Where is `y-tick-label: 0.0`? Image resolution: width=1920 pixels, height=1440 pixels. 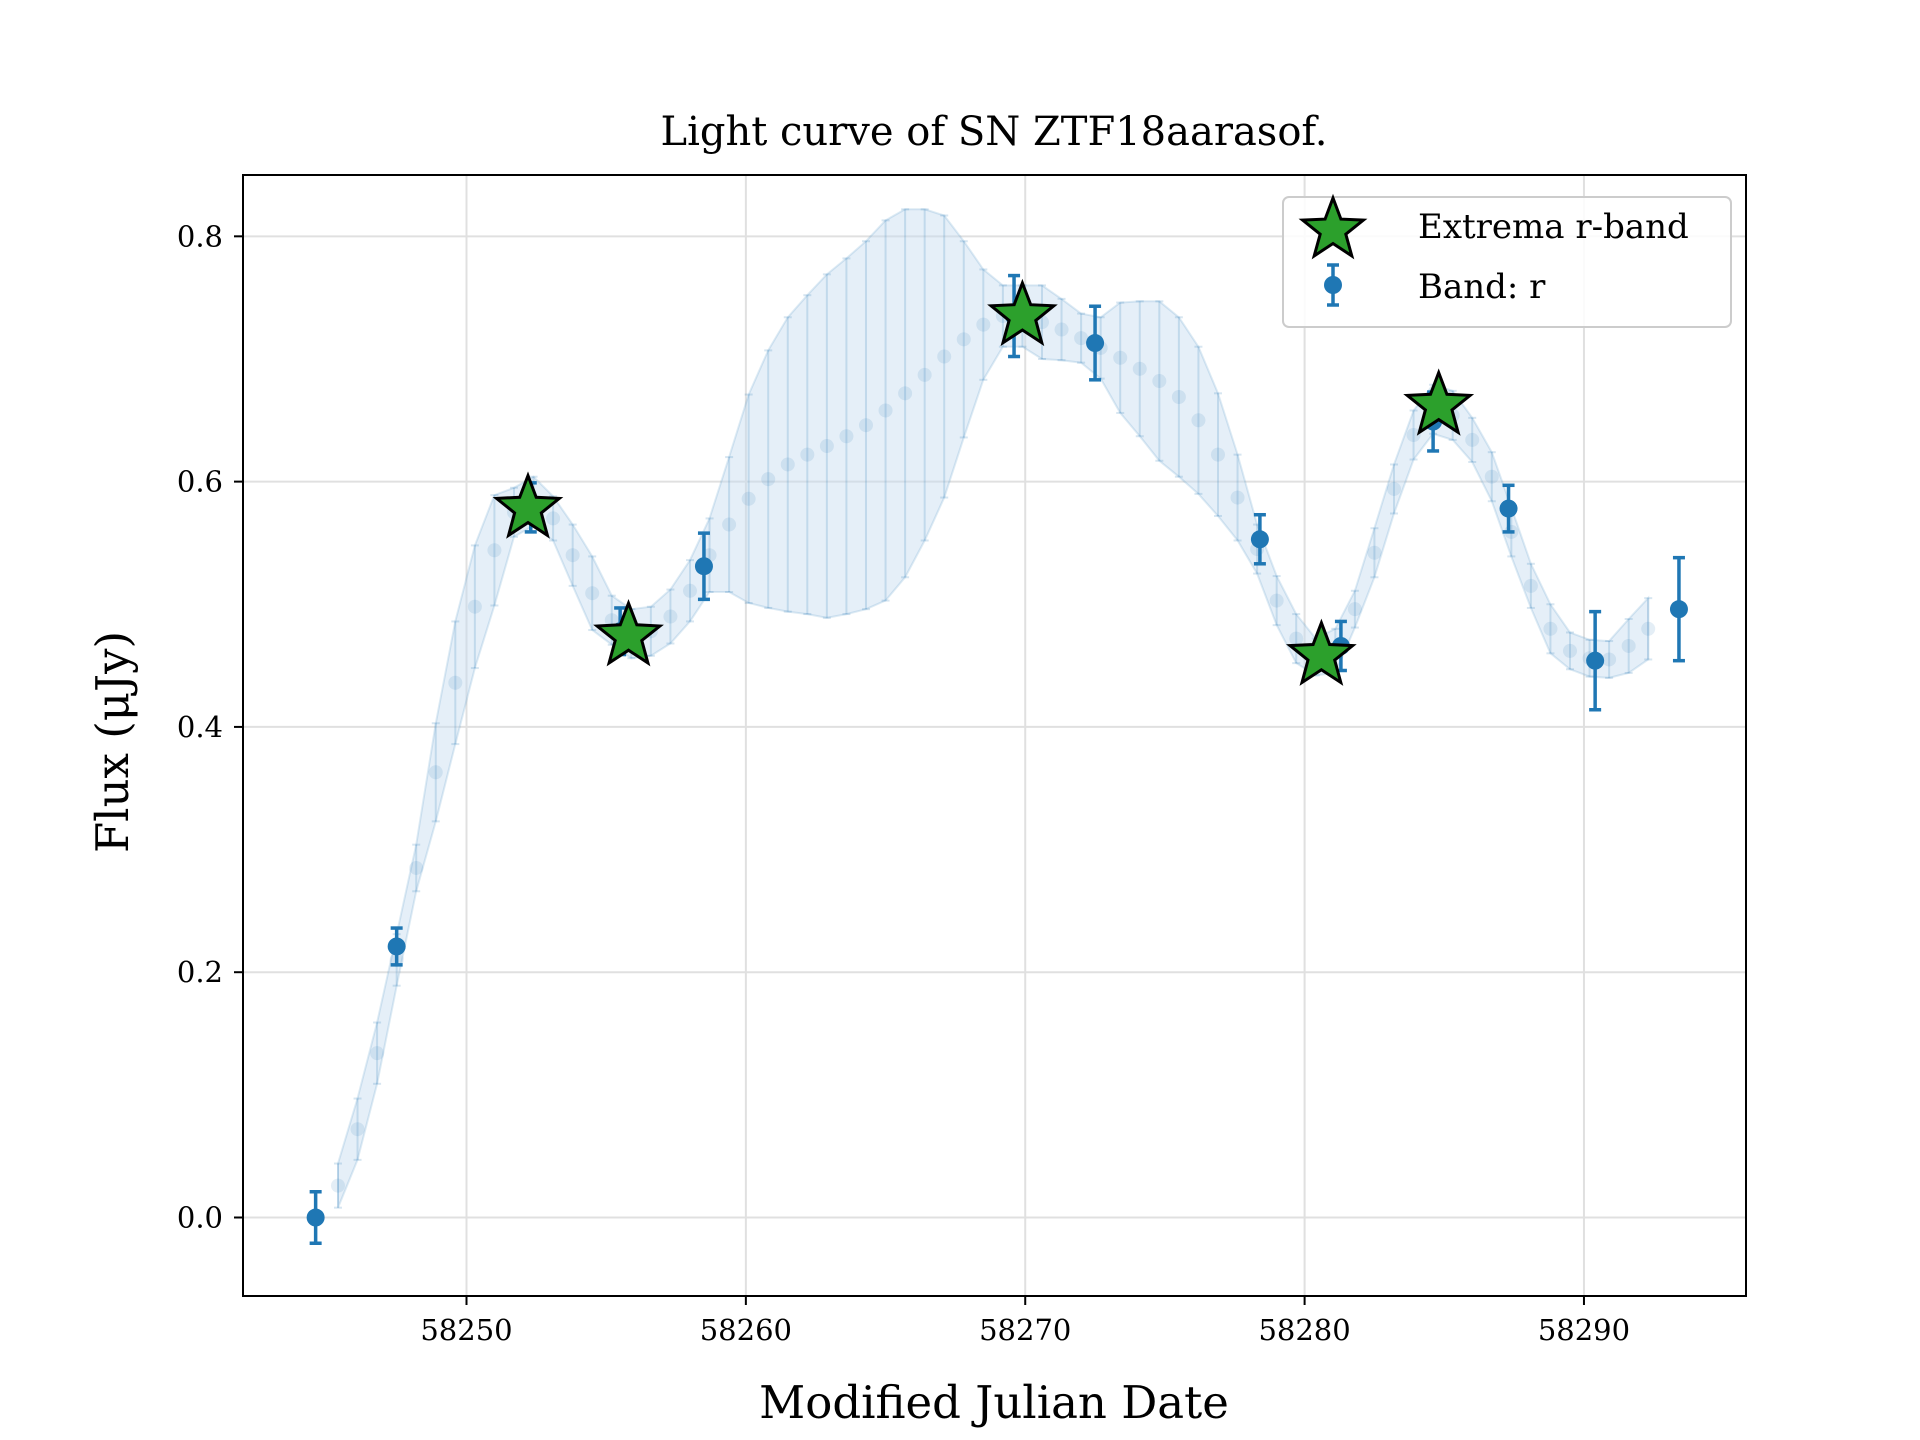
y-tick-label: 0.0 is located at coordinates (200, 1218).